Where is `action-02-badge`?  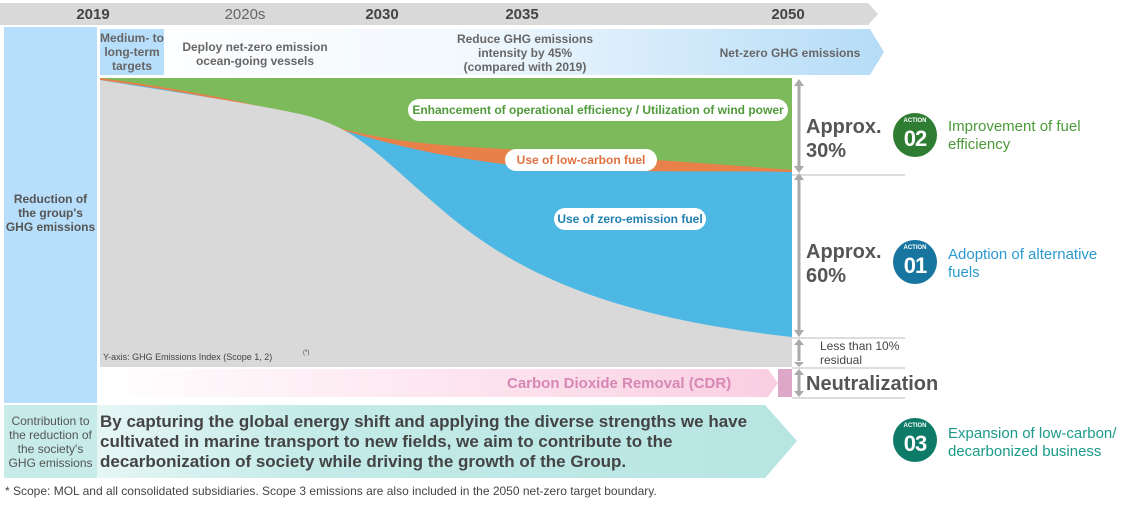 action-02-badge is located at coordinates (915, 135).